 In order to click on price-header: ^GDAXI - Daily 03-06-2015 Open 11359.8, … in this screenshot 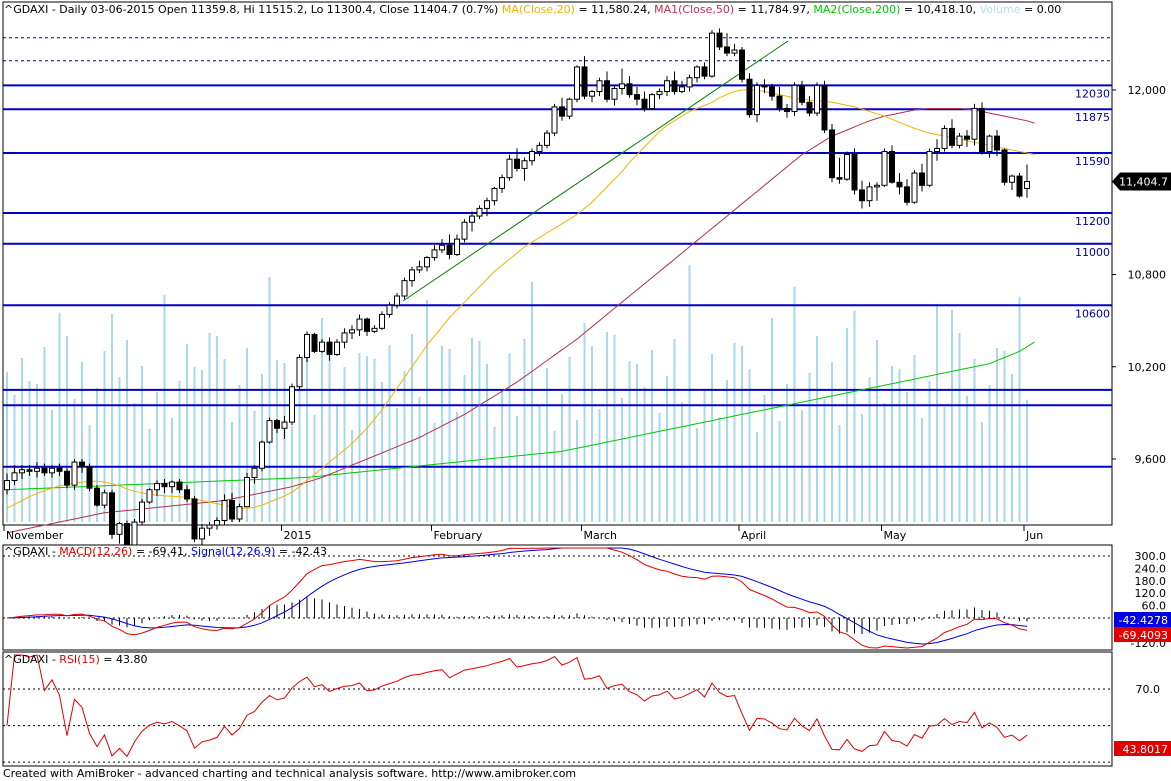, I will do `click(532, 9)`.